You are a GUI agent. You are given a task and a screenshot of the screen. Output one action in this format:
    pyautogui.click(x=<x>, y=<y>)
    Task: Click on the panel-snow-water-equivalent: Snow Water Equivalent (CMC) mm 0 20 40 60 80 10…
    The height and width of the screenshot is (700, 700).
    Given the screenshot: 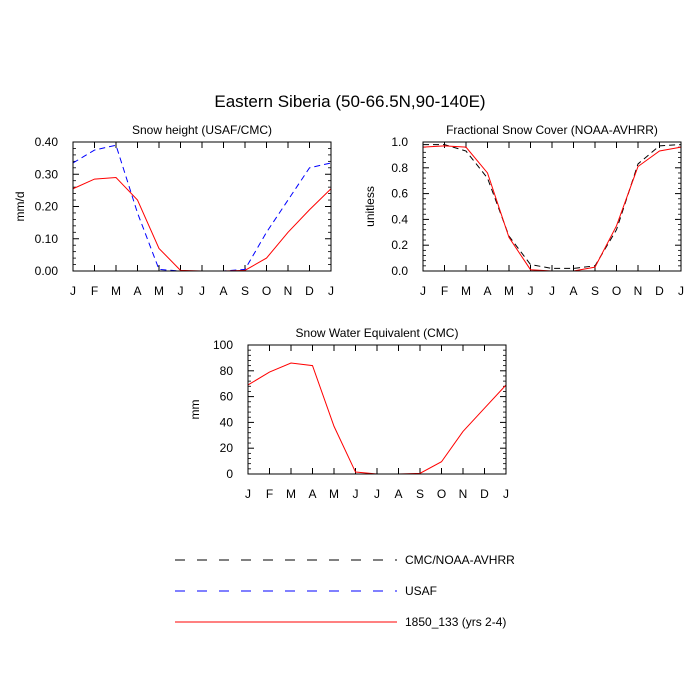 What is the action you would take?
    pyautogui.click(x=348, y=413)
    